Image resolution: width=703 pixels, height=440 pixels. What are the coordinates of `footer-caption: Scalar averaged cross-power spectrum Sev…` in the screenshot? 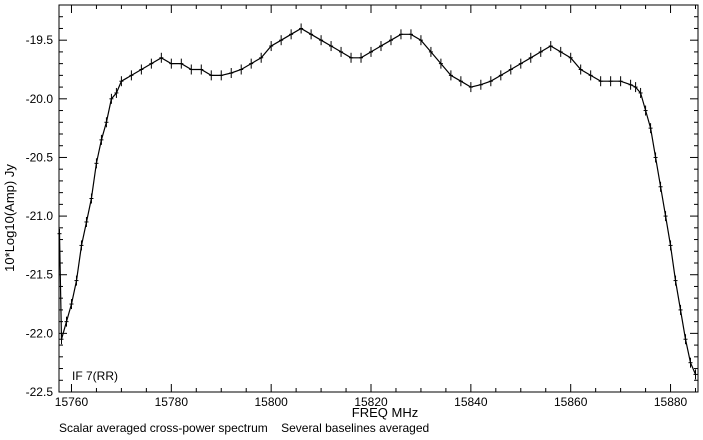 It's located at (244, 428).